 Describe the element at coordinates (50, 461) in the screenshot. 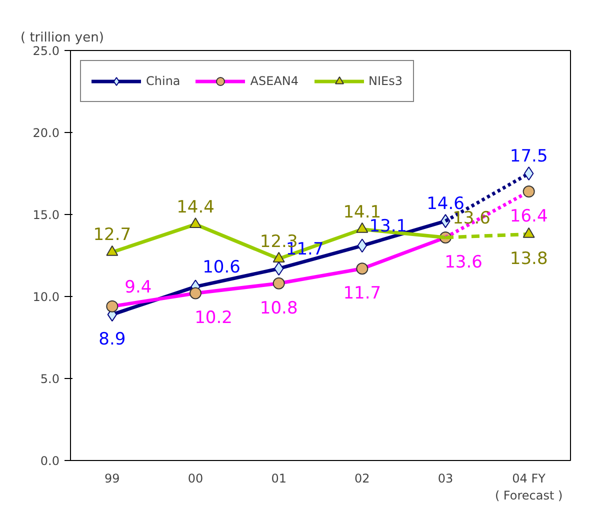

I see `y-tick-label: 0.0` at that location.